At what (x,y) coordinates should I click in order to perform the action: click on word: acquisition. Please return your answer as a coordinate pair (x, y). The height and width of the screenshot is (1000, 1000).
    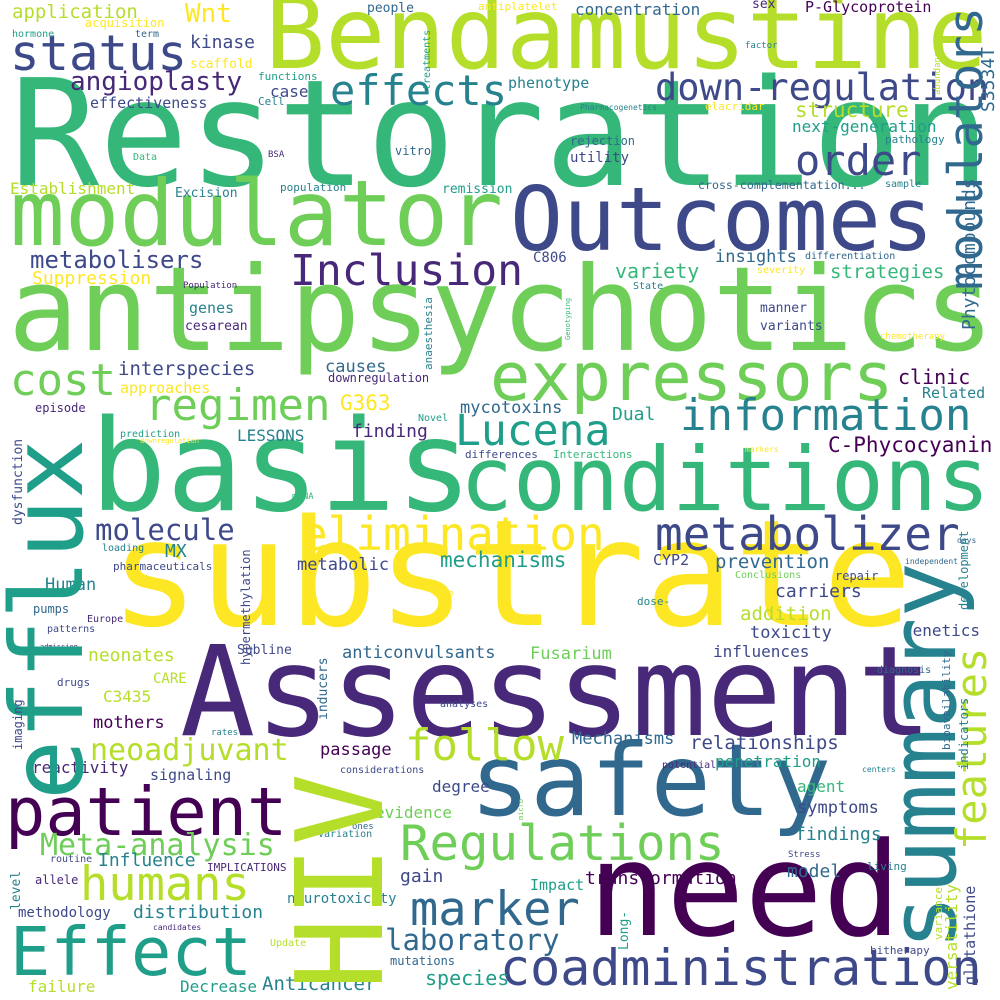
    Looking at the image, I should click on (124, 23).